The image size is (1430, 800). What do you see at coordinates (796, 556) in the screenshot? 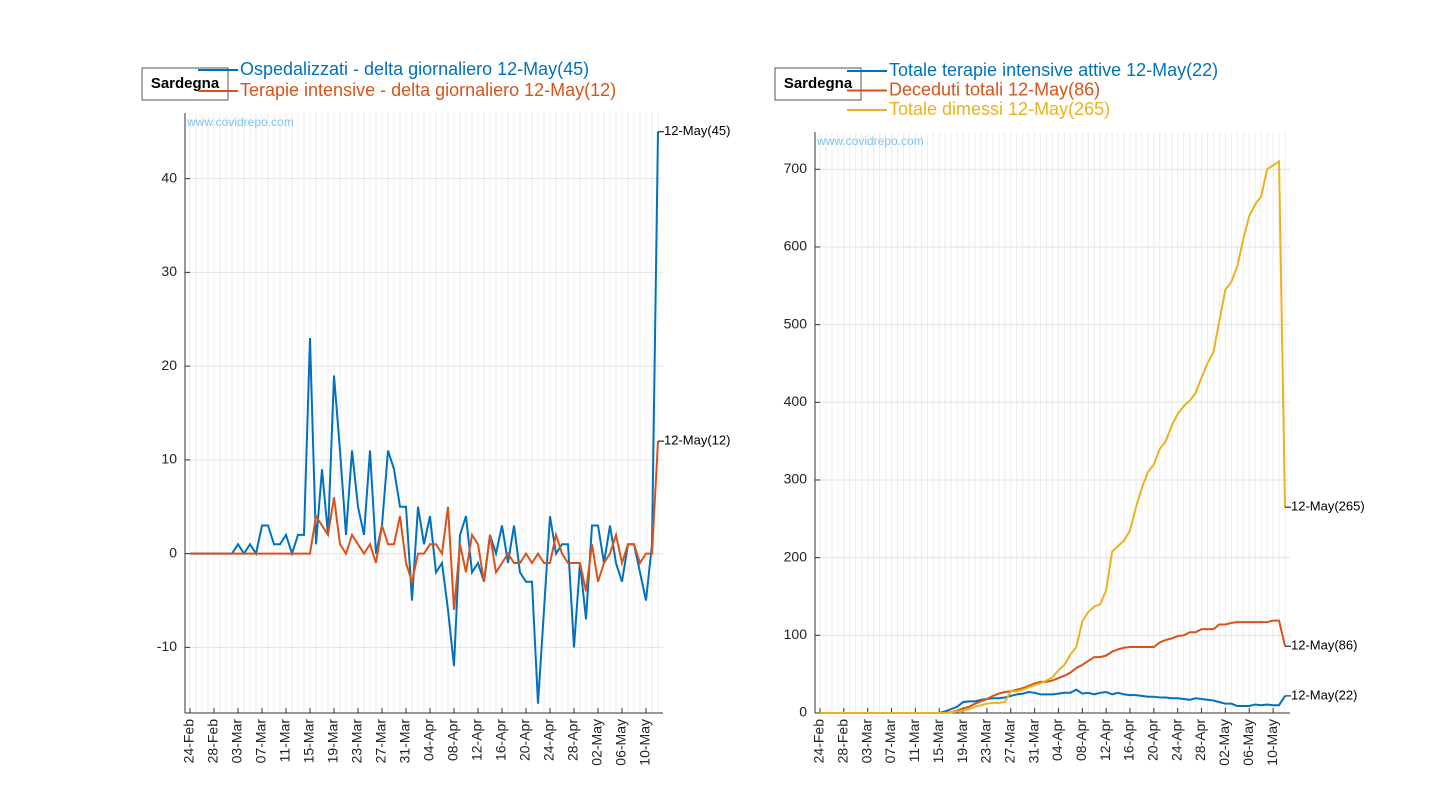
I see `y-tick-label: 200` at bounding box center [796, 556].